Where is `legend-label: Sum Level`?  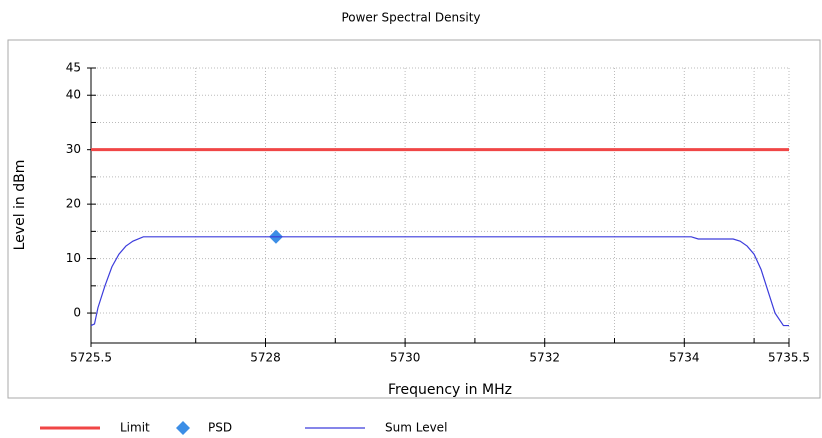 legend-label: Sum Level is located at coordinates (416, 428).